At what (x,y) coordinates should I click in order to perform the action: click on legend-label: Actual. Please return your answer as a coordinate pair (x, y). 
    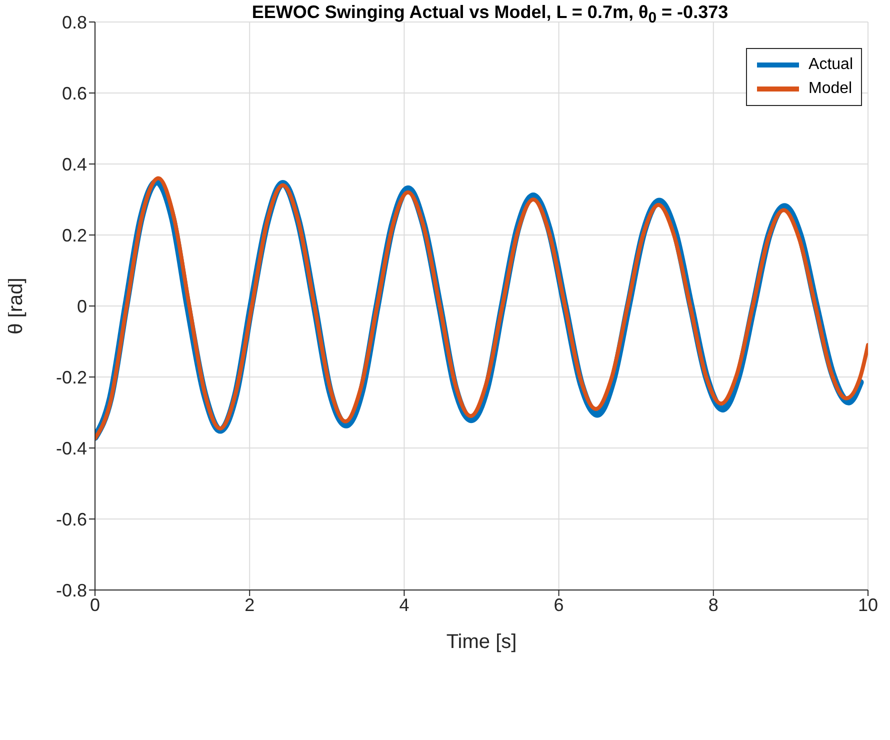
    Looking at the image, I should click on (830, 65).